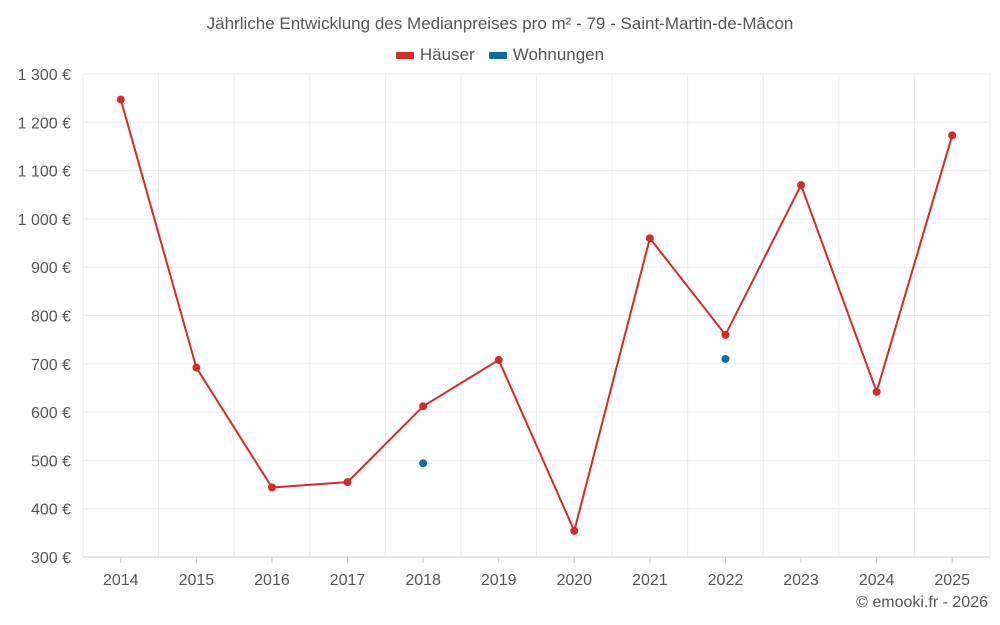  Describe the element at coordinates (272, 580) in the screenshot. I see `x-tick-label: 2016` at that location.